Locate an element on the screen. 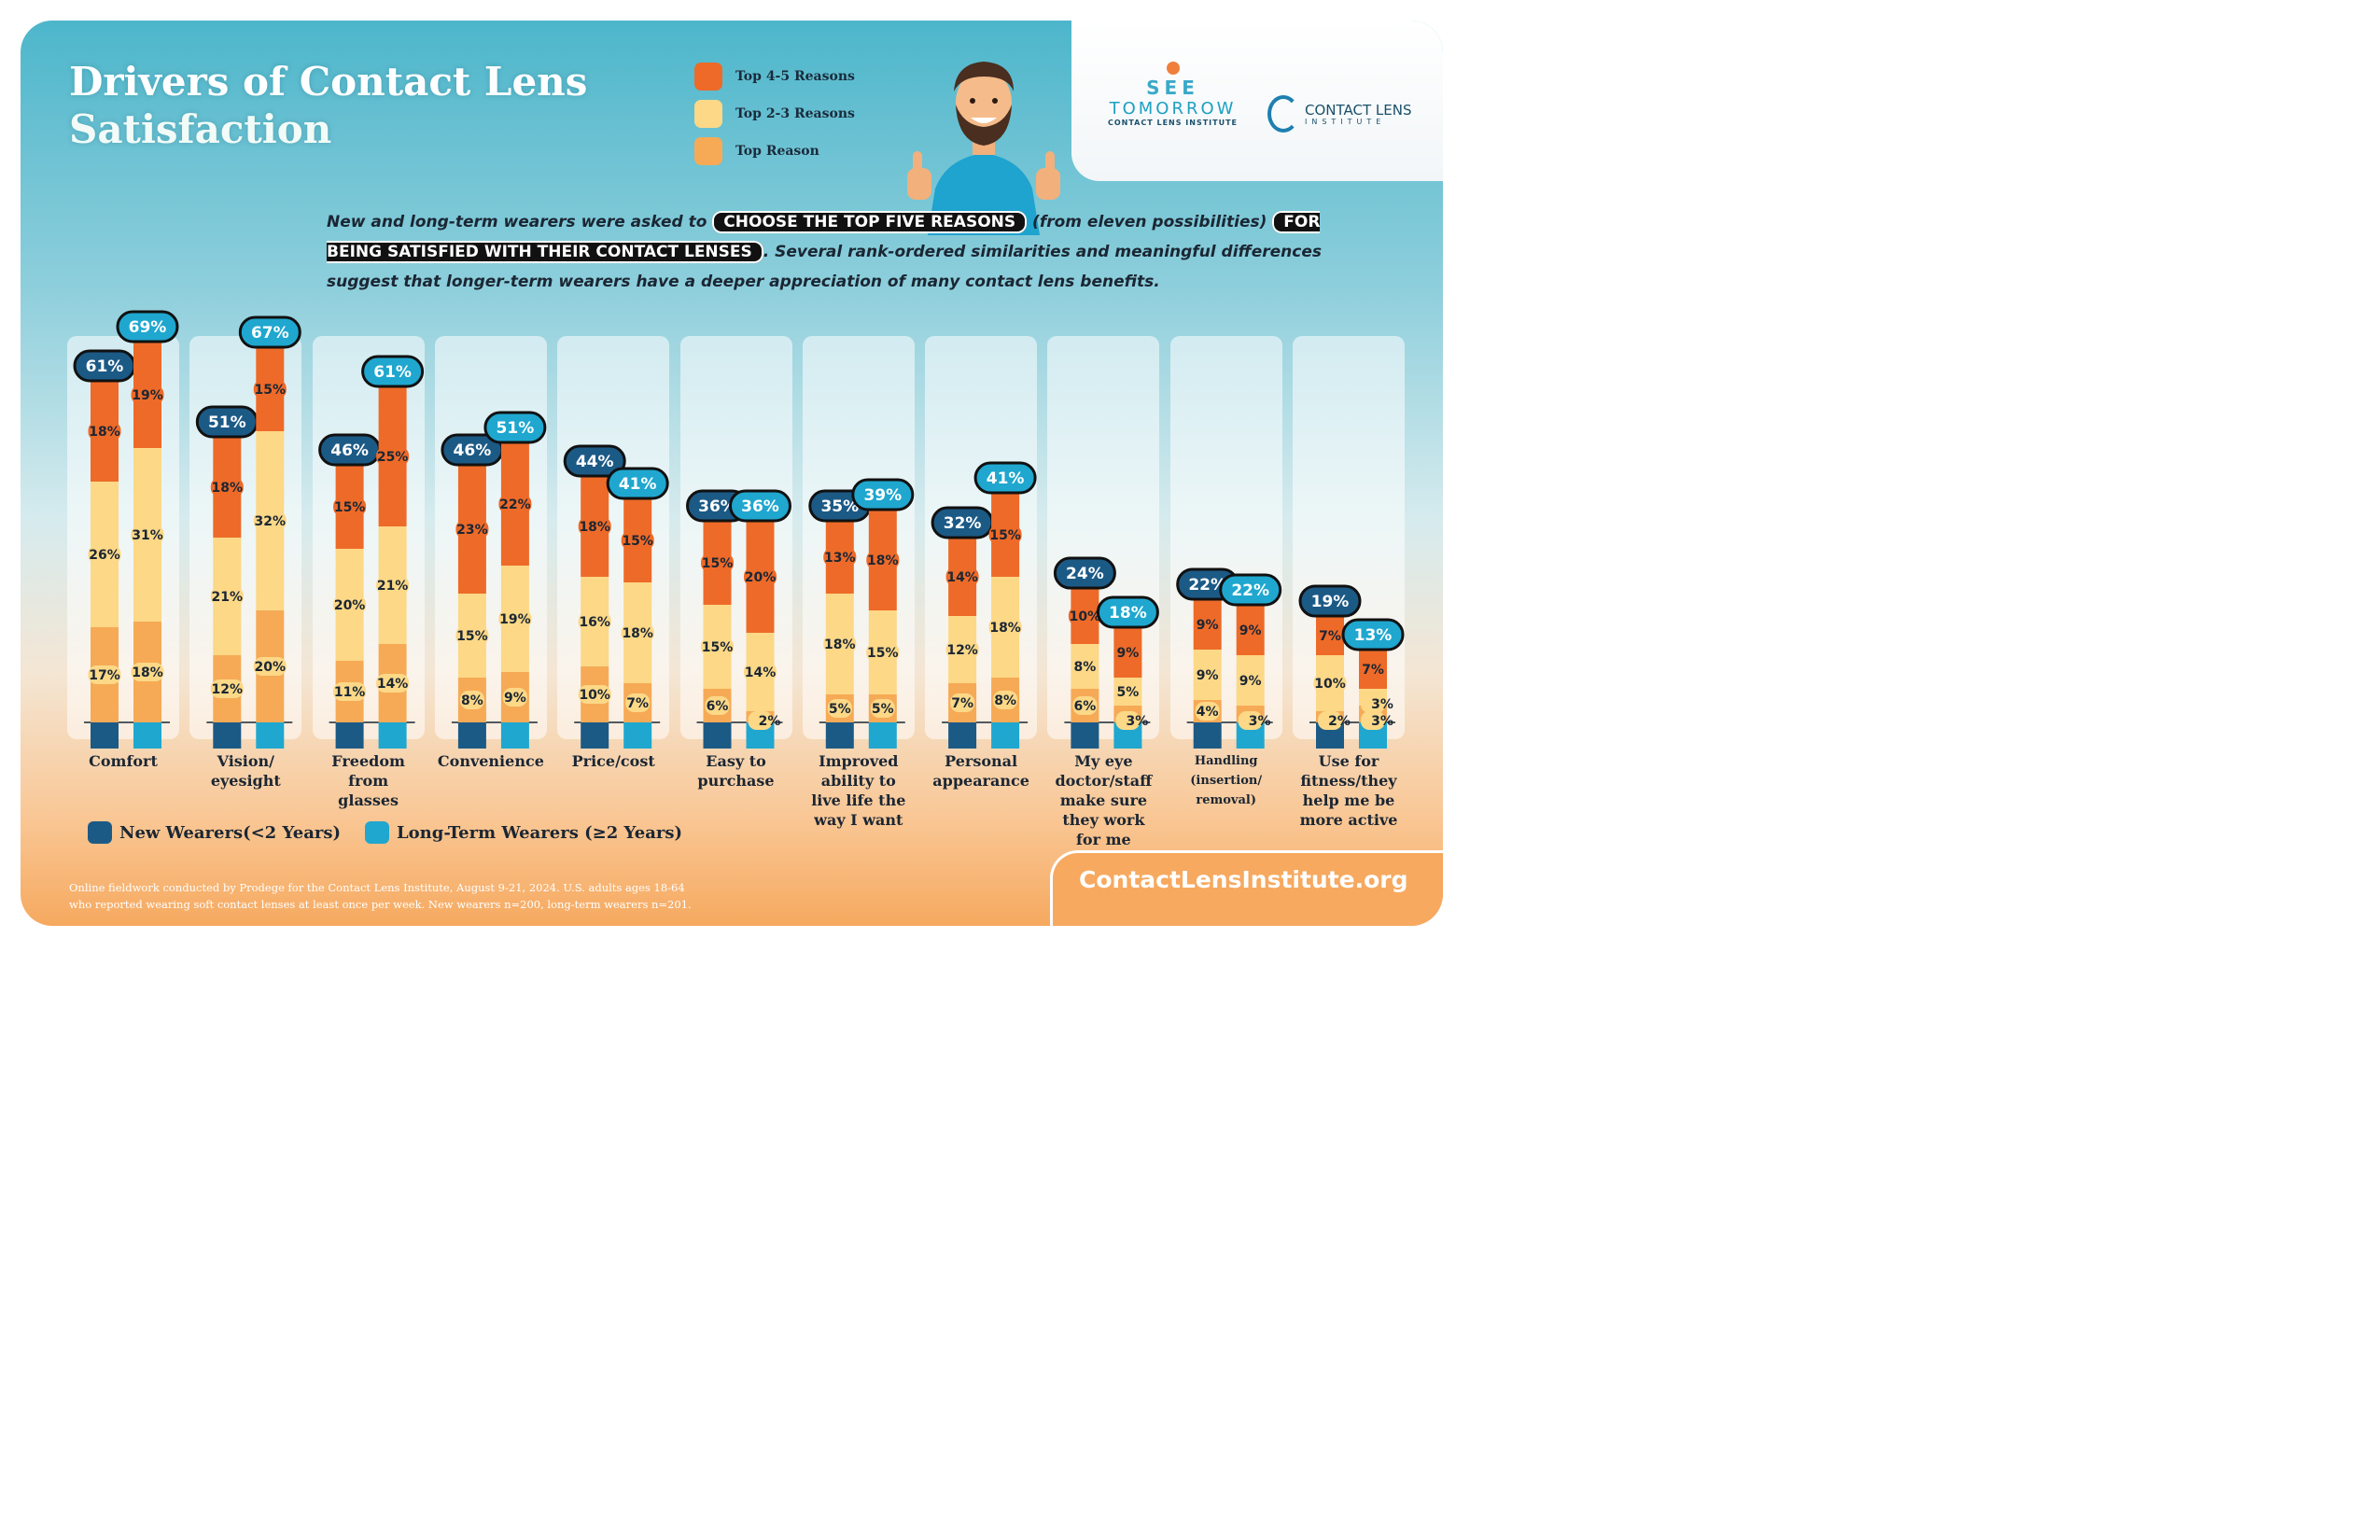 This screenshot has width=2380, height=1540. new-total-label: 51% is located at coordinates (227, 422).